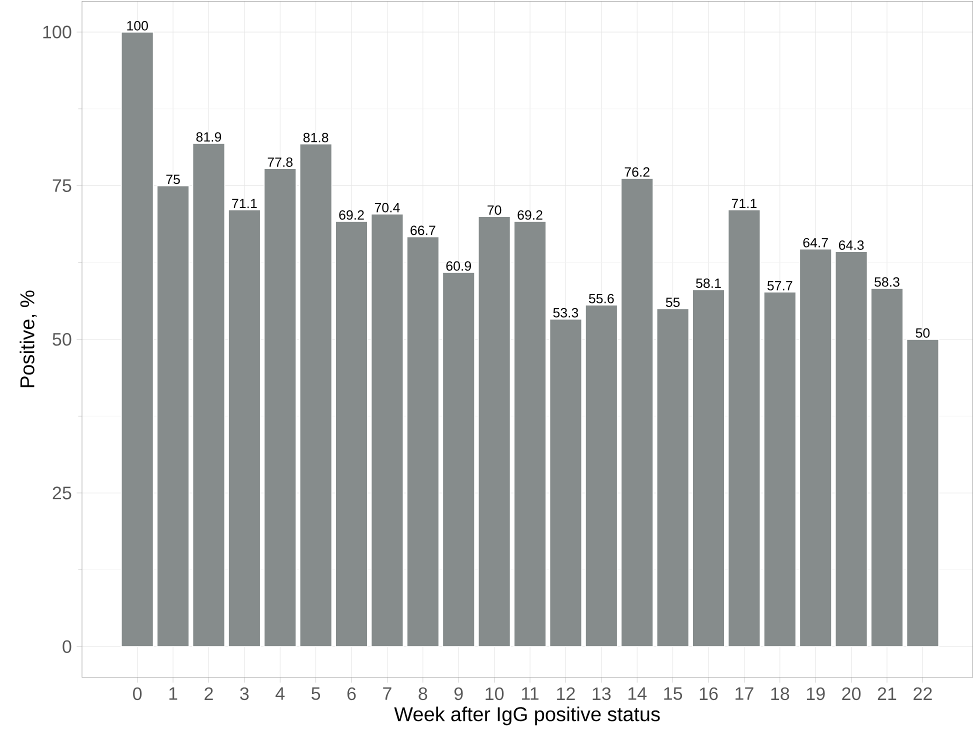 The height and width of the screenshot is (732, 974). What do you see at coordinates (923, 333) in the screenshot?
I see `data-label: 50` at bounding box center [923, 333].